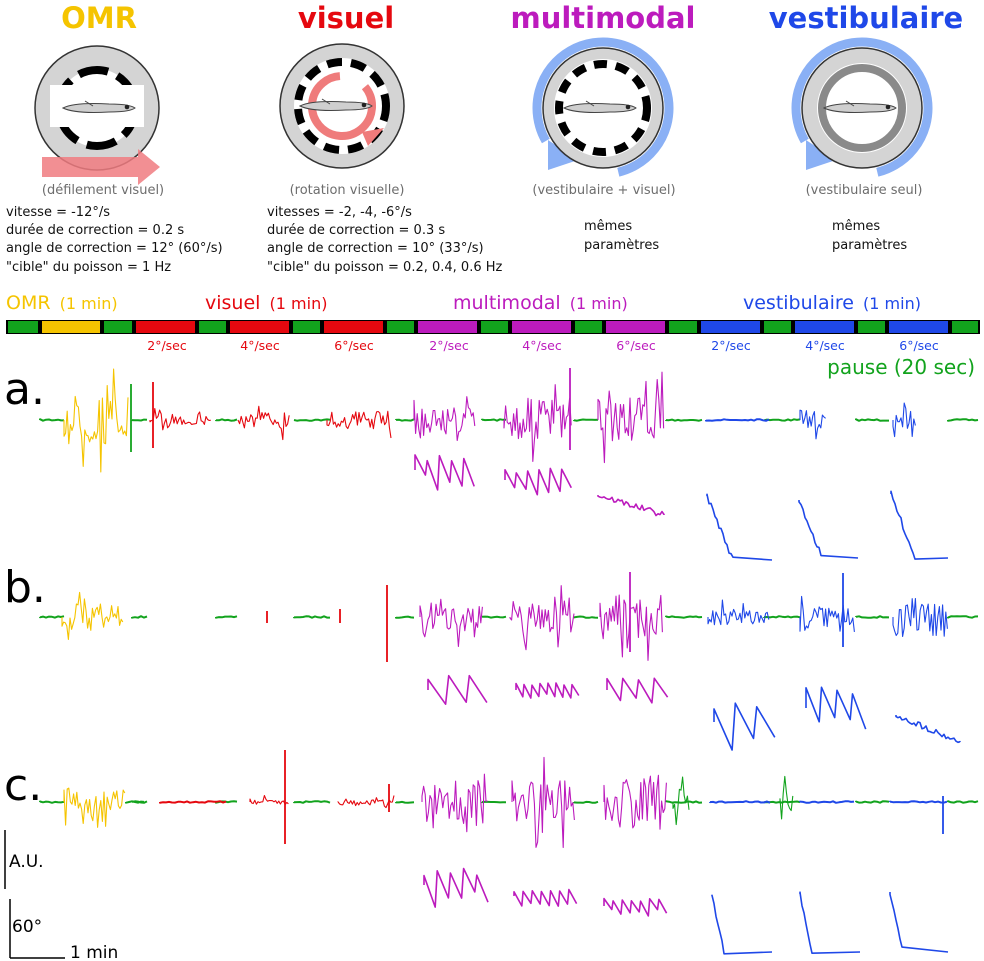 This screenshot has width=984, height=961. What do you see at coordinates (812, 424) in the screenshot?
I see `row-a-vest-4-trace` at bounding box center [812, 424].